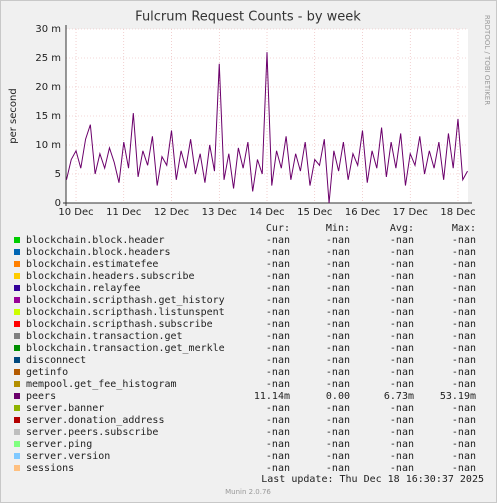 The height and width of the screenshot is (503, 497). Describe the element at coordinates (458, 396) in the screenshot. I see `legend-stat: 53.19m` at that location.